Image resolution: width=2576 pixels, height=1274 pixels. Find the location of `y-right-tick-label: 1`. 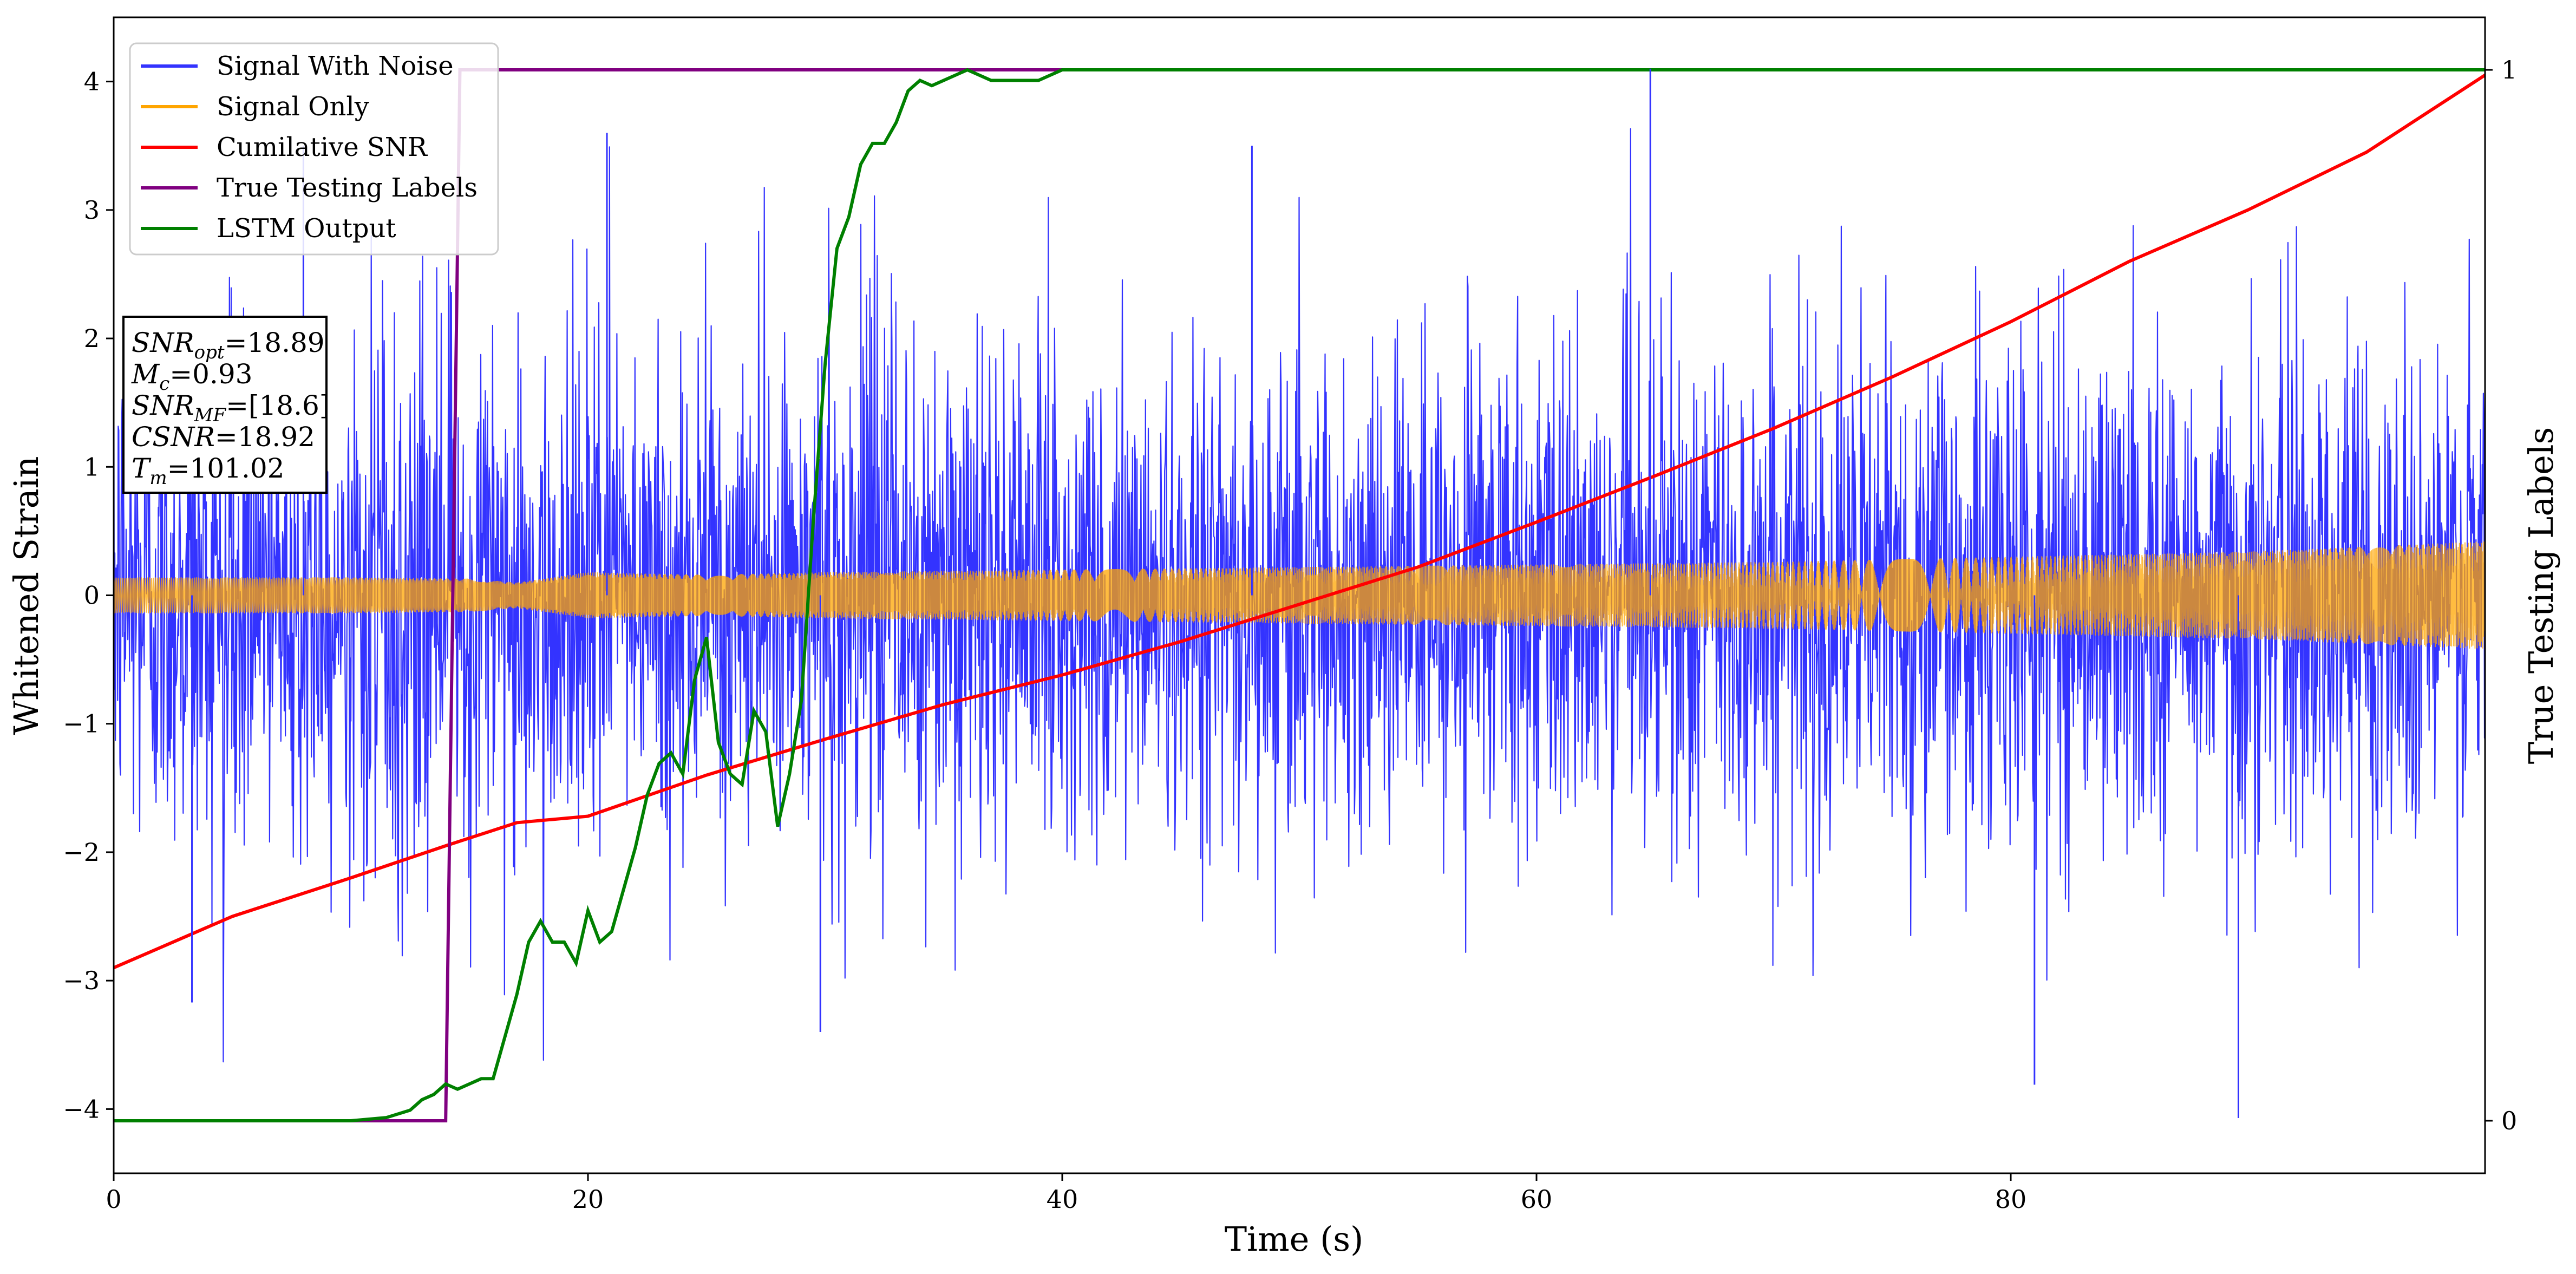

y-right-tick-label: 1 is located at coordinates (2509, 69).